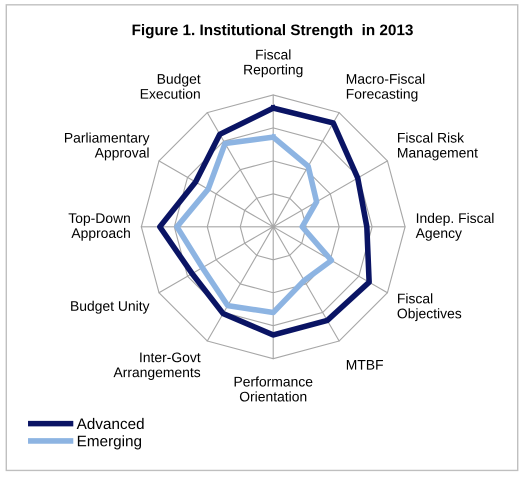 This screenshot has width=524, height=480. I want to click on legend-label: Emerging, so click(110, 442).